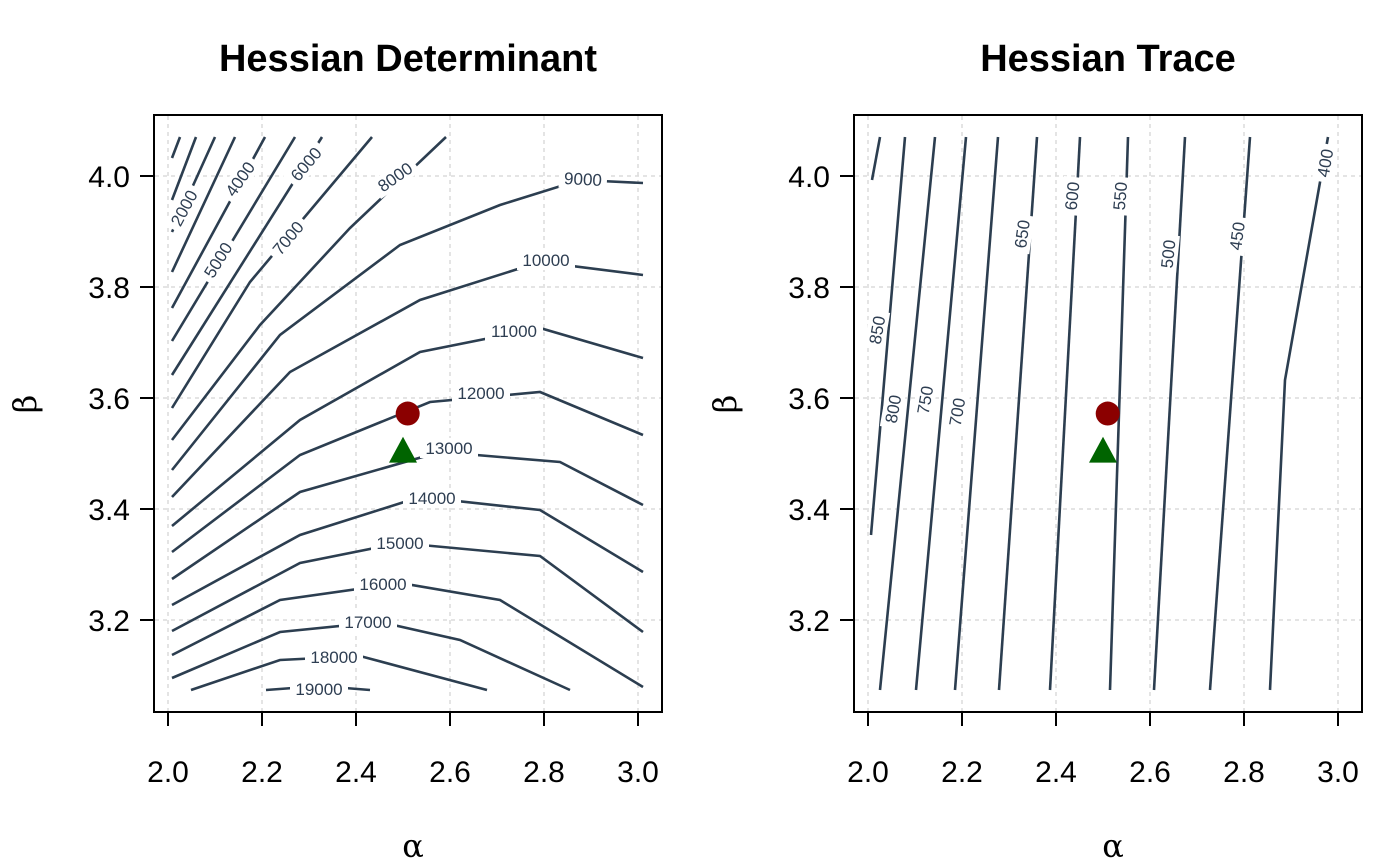  I want to click on contour-label-text: 14000, so click(431, 498).